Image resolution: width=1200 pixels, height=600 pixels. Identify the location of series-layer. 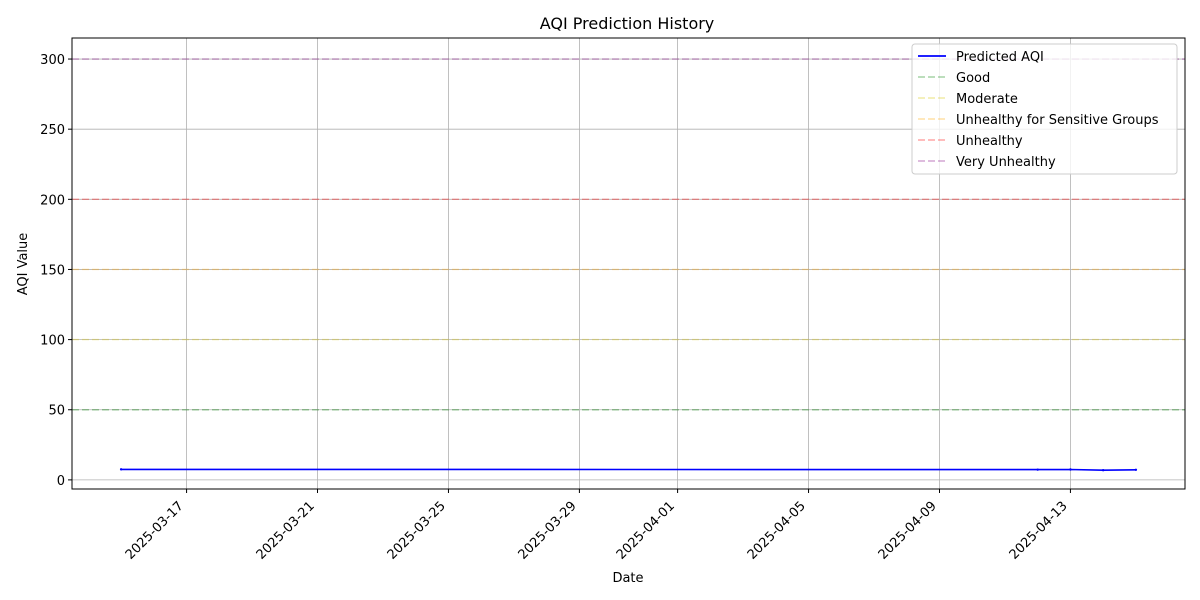
(628, 470).